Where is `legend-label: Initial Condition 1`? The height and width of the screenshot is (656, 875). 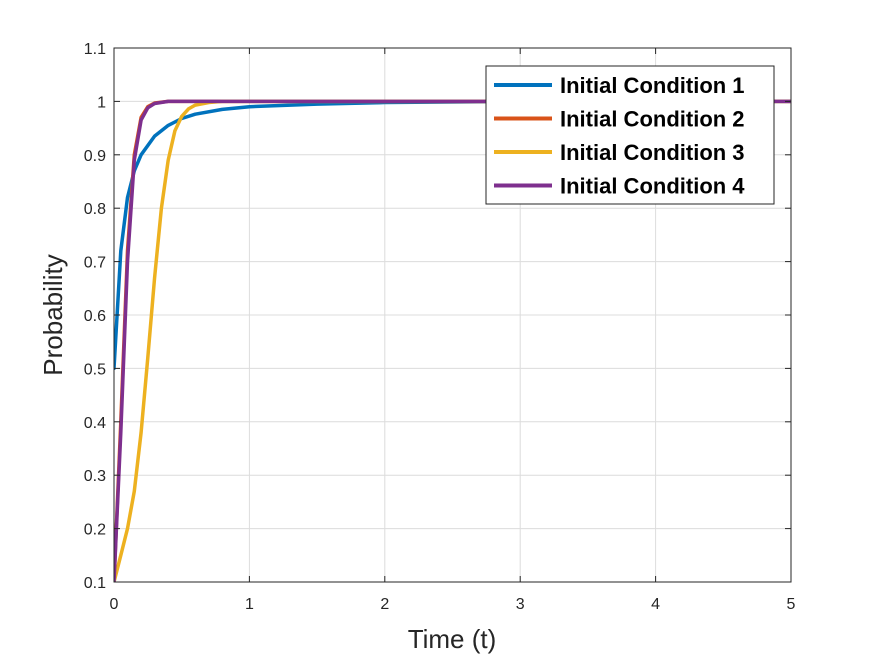 legend-label: Initial Condition 1 is located at coordinates (652, 85).